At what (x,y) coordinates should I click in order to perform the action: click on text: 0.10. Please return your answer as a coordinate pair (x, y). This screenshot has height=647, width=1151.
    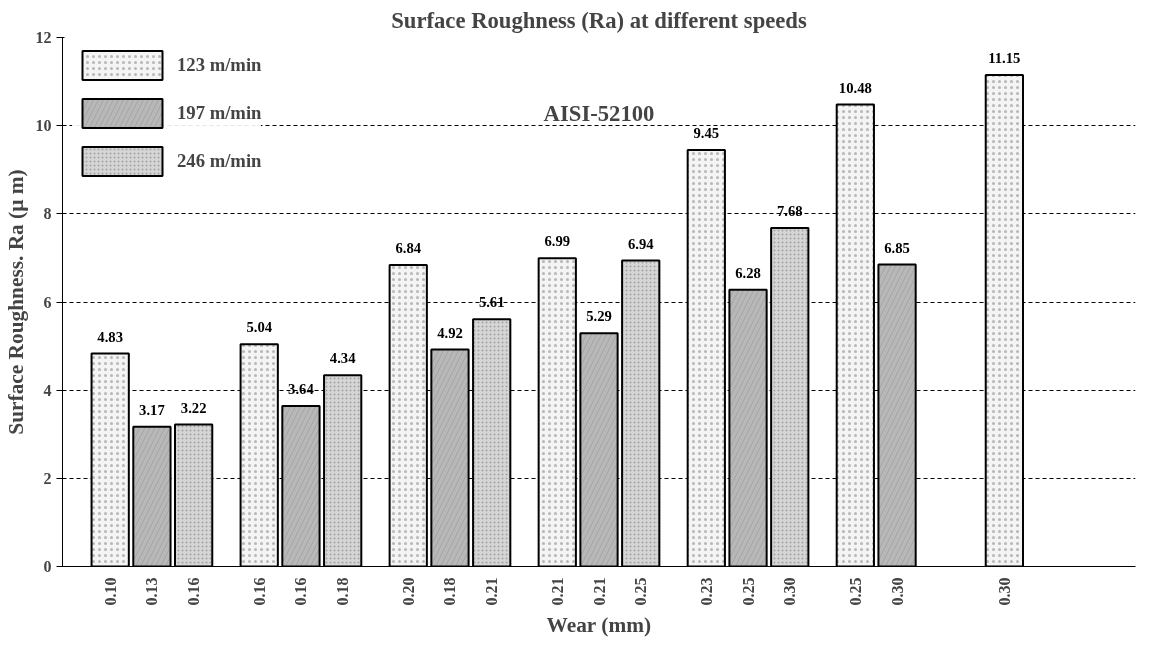
    Looking at the image, I should click on (110, 591).